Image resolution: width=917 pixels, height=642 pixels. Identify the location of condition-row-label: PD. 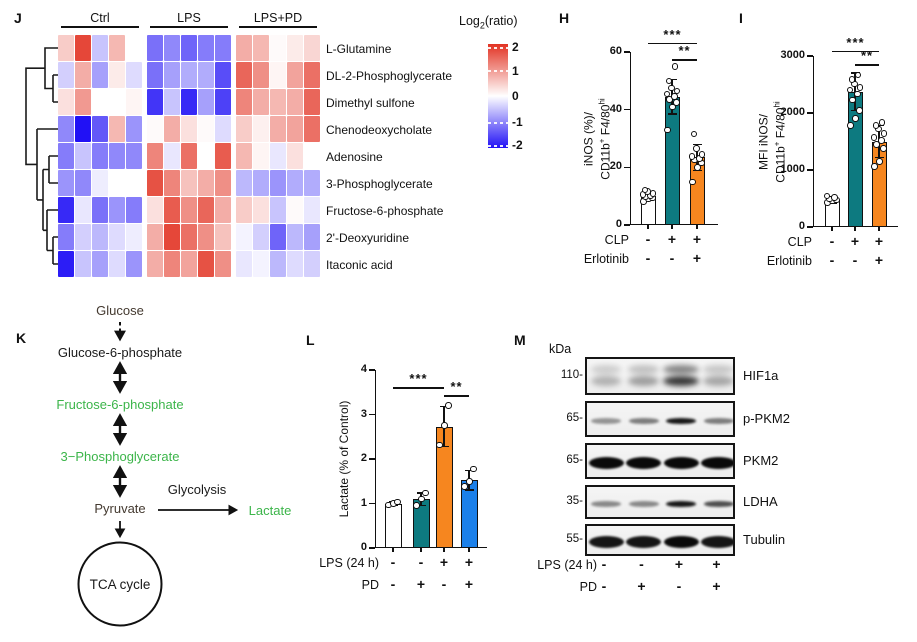
(588, 587).